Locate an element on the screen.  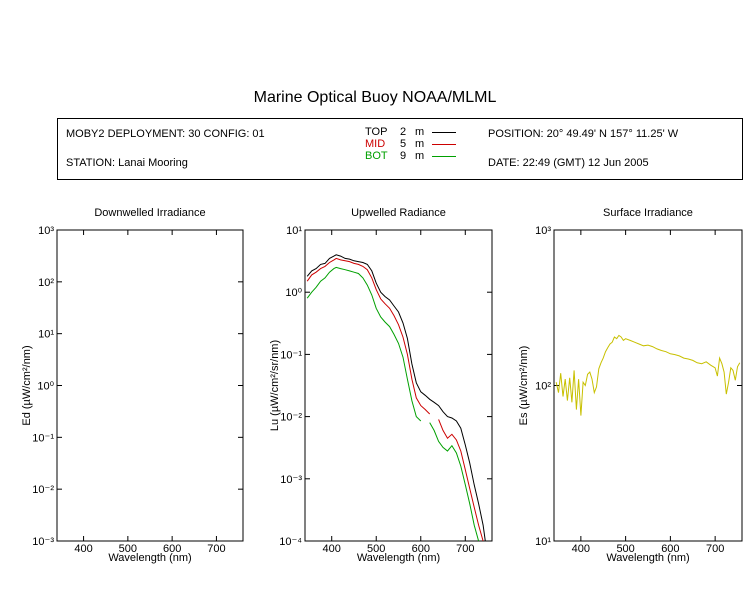
chart3-series-es is located at coordinates (648, 375).